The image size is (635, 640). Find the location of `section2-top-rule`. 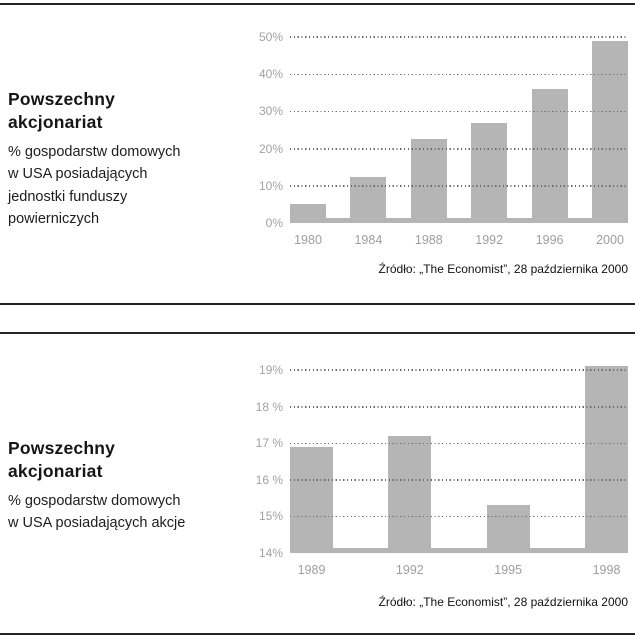

section2-top-rule is located at coordinates (317, 333).